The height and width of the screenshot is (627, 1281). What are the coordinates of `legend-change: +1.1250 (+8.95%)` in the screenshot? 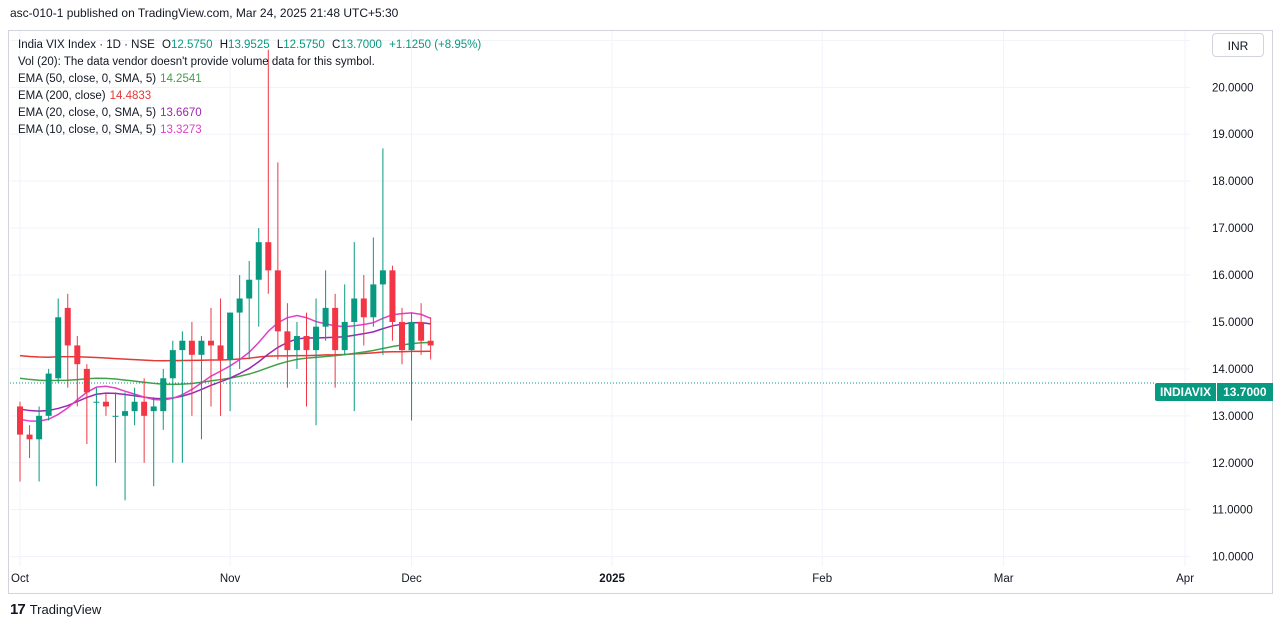 It's located at (435, 45).